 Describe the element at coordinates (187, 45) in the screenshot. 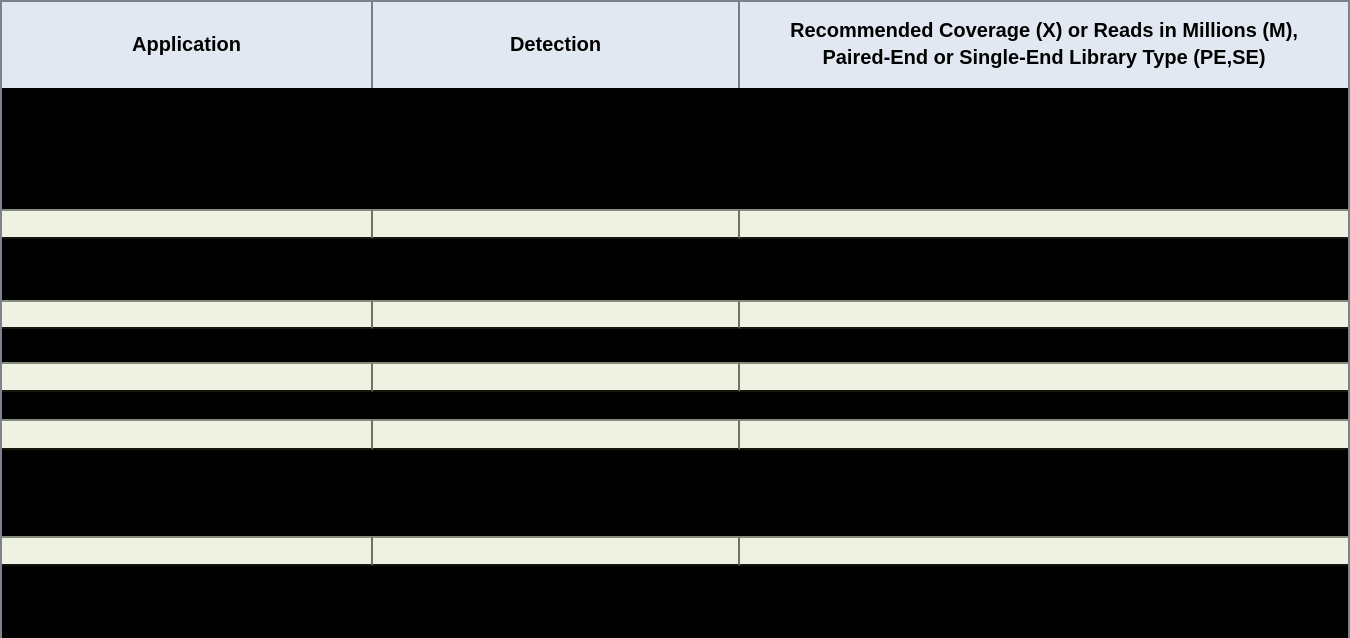

I see `column-header-application: Application` at that location.